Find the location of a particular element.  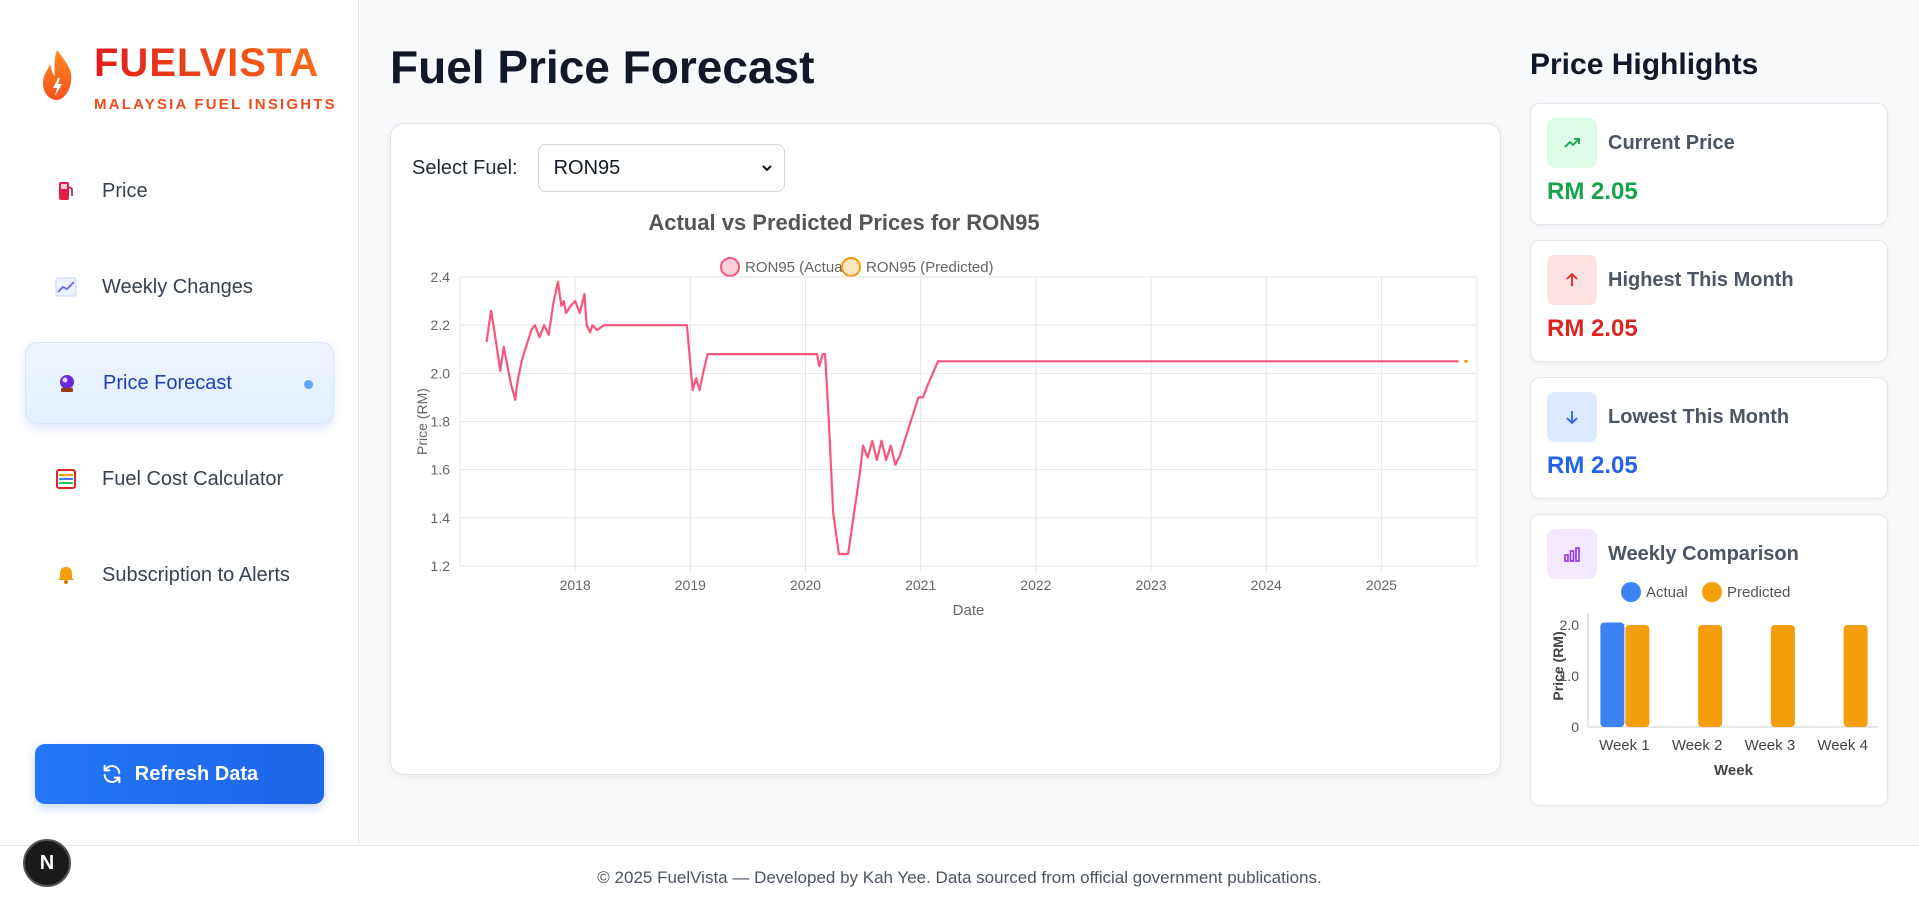

x-tick-label: Week 4 is located at coordinates (1842, 745).